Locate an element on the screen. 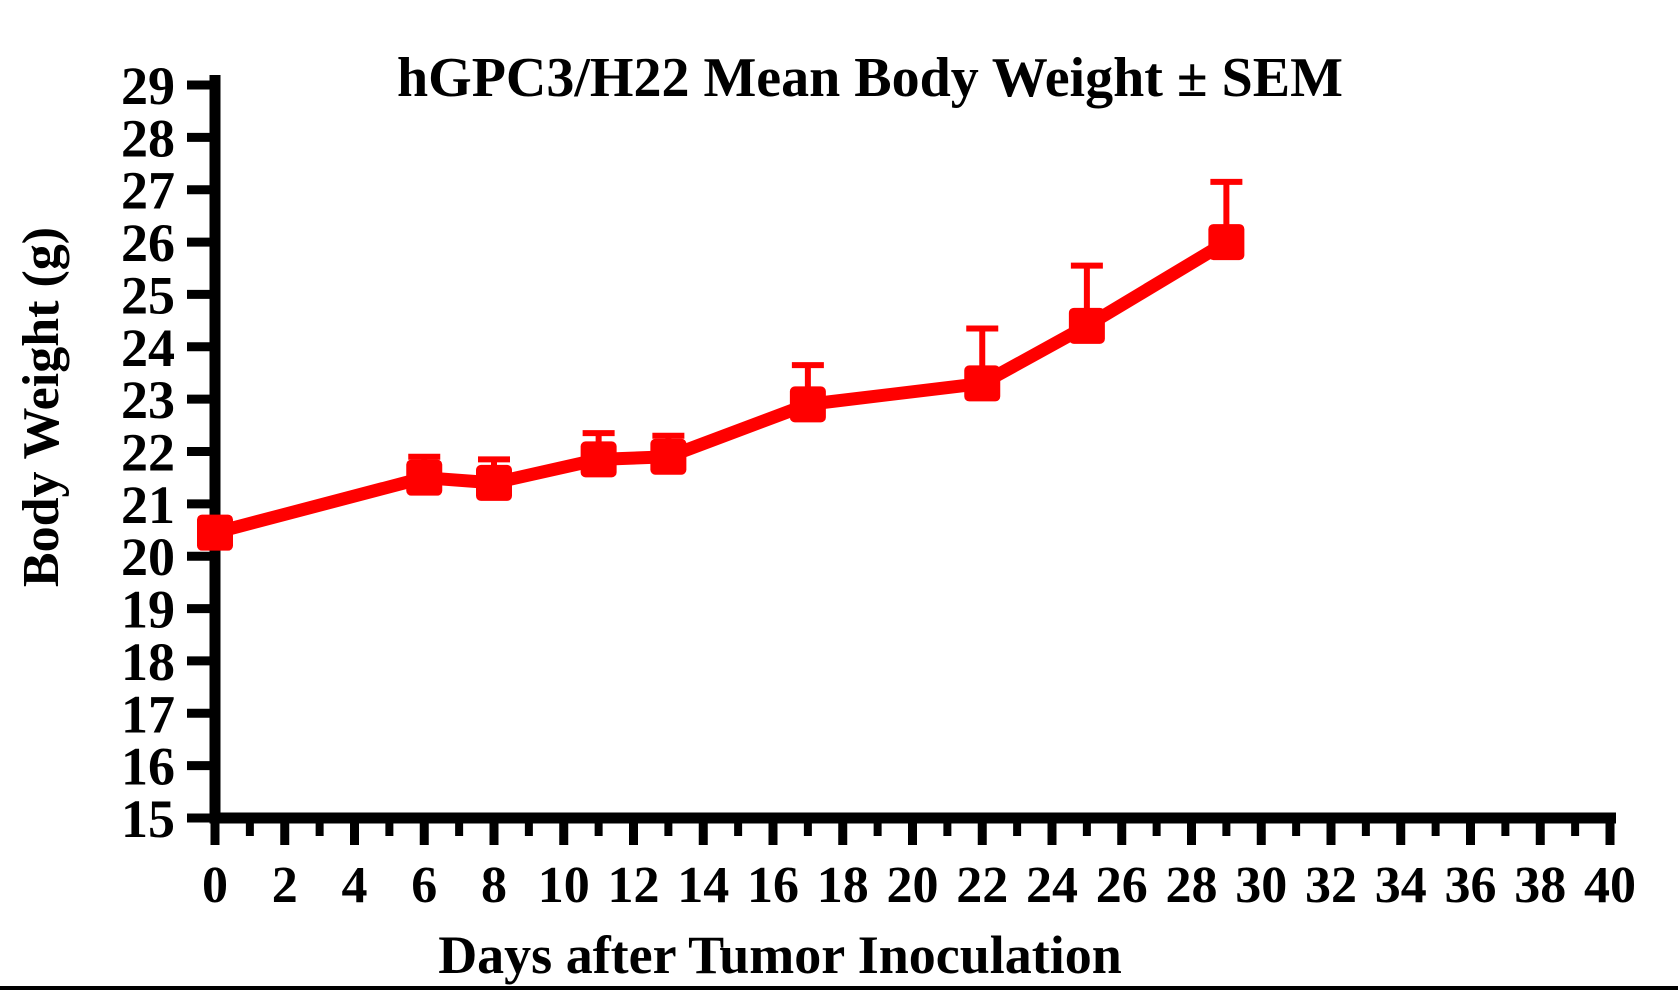  bottom-rule is located at coordinates (839, 988).